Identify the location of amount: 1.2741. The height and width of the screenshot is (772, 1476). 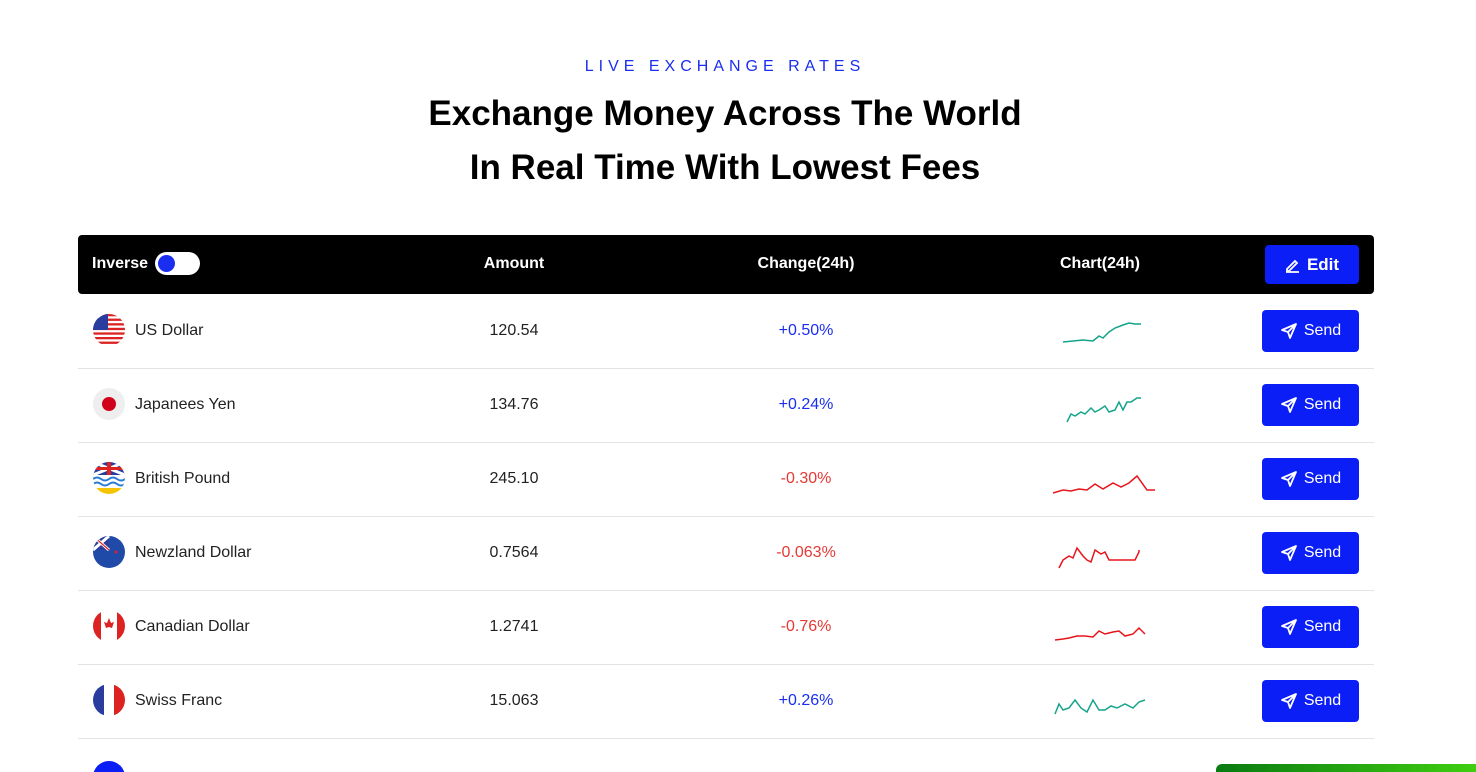
(514, 626).